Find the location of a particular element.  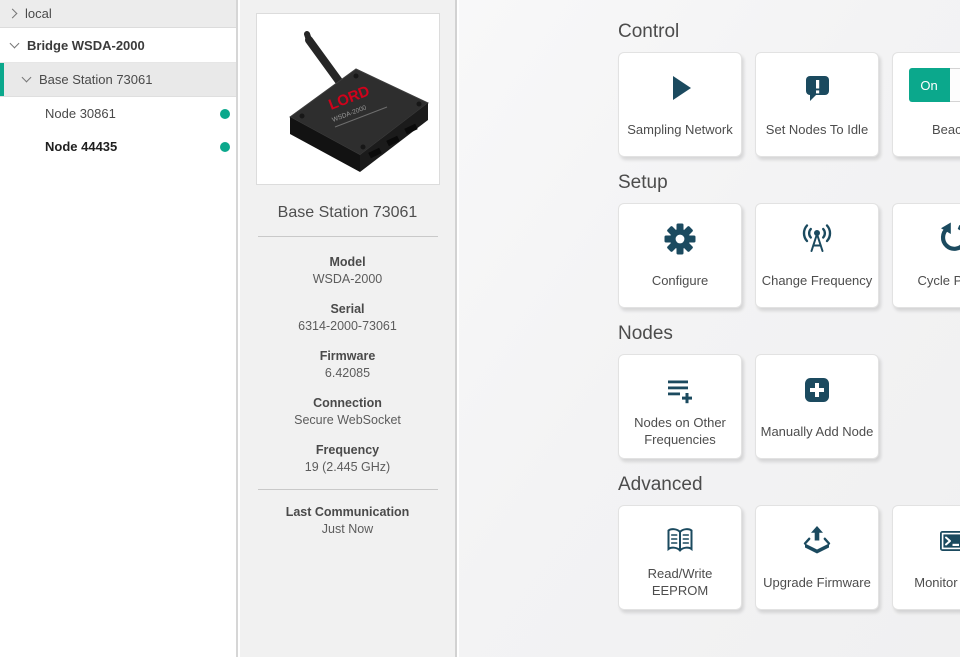

tree-item-label: Node 30861 is located at coordinates (80, 113).